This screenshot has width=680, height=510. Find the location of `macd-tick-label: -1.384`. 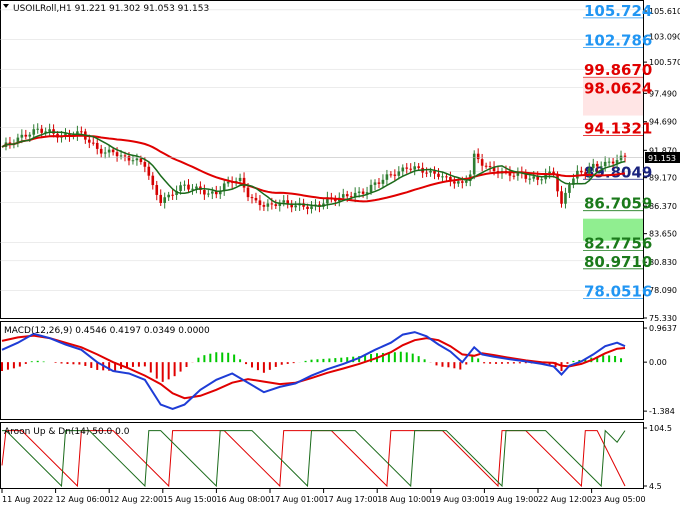

macd-tick-label: -1.384 is located at coordinates (662, 411).